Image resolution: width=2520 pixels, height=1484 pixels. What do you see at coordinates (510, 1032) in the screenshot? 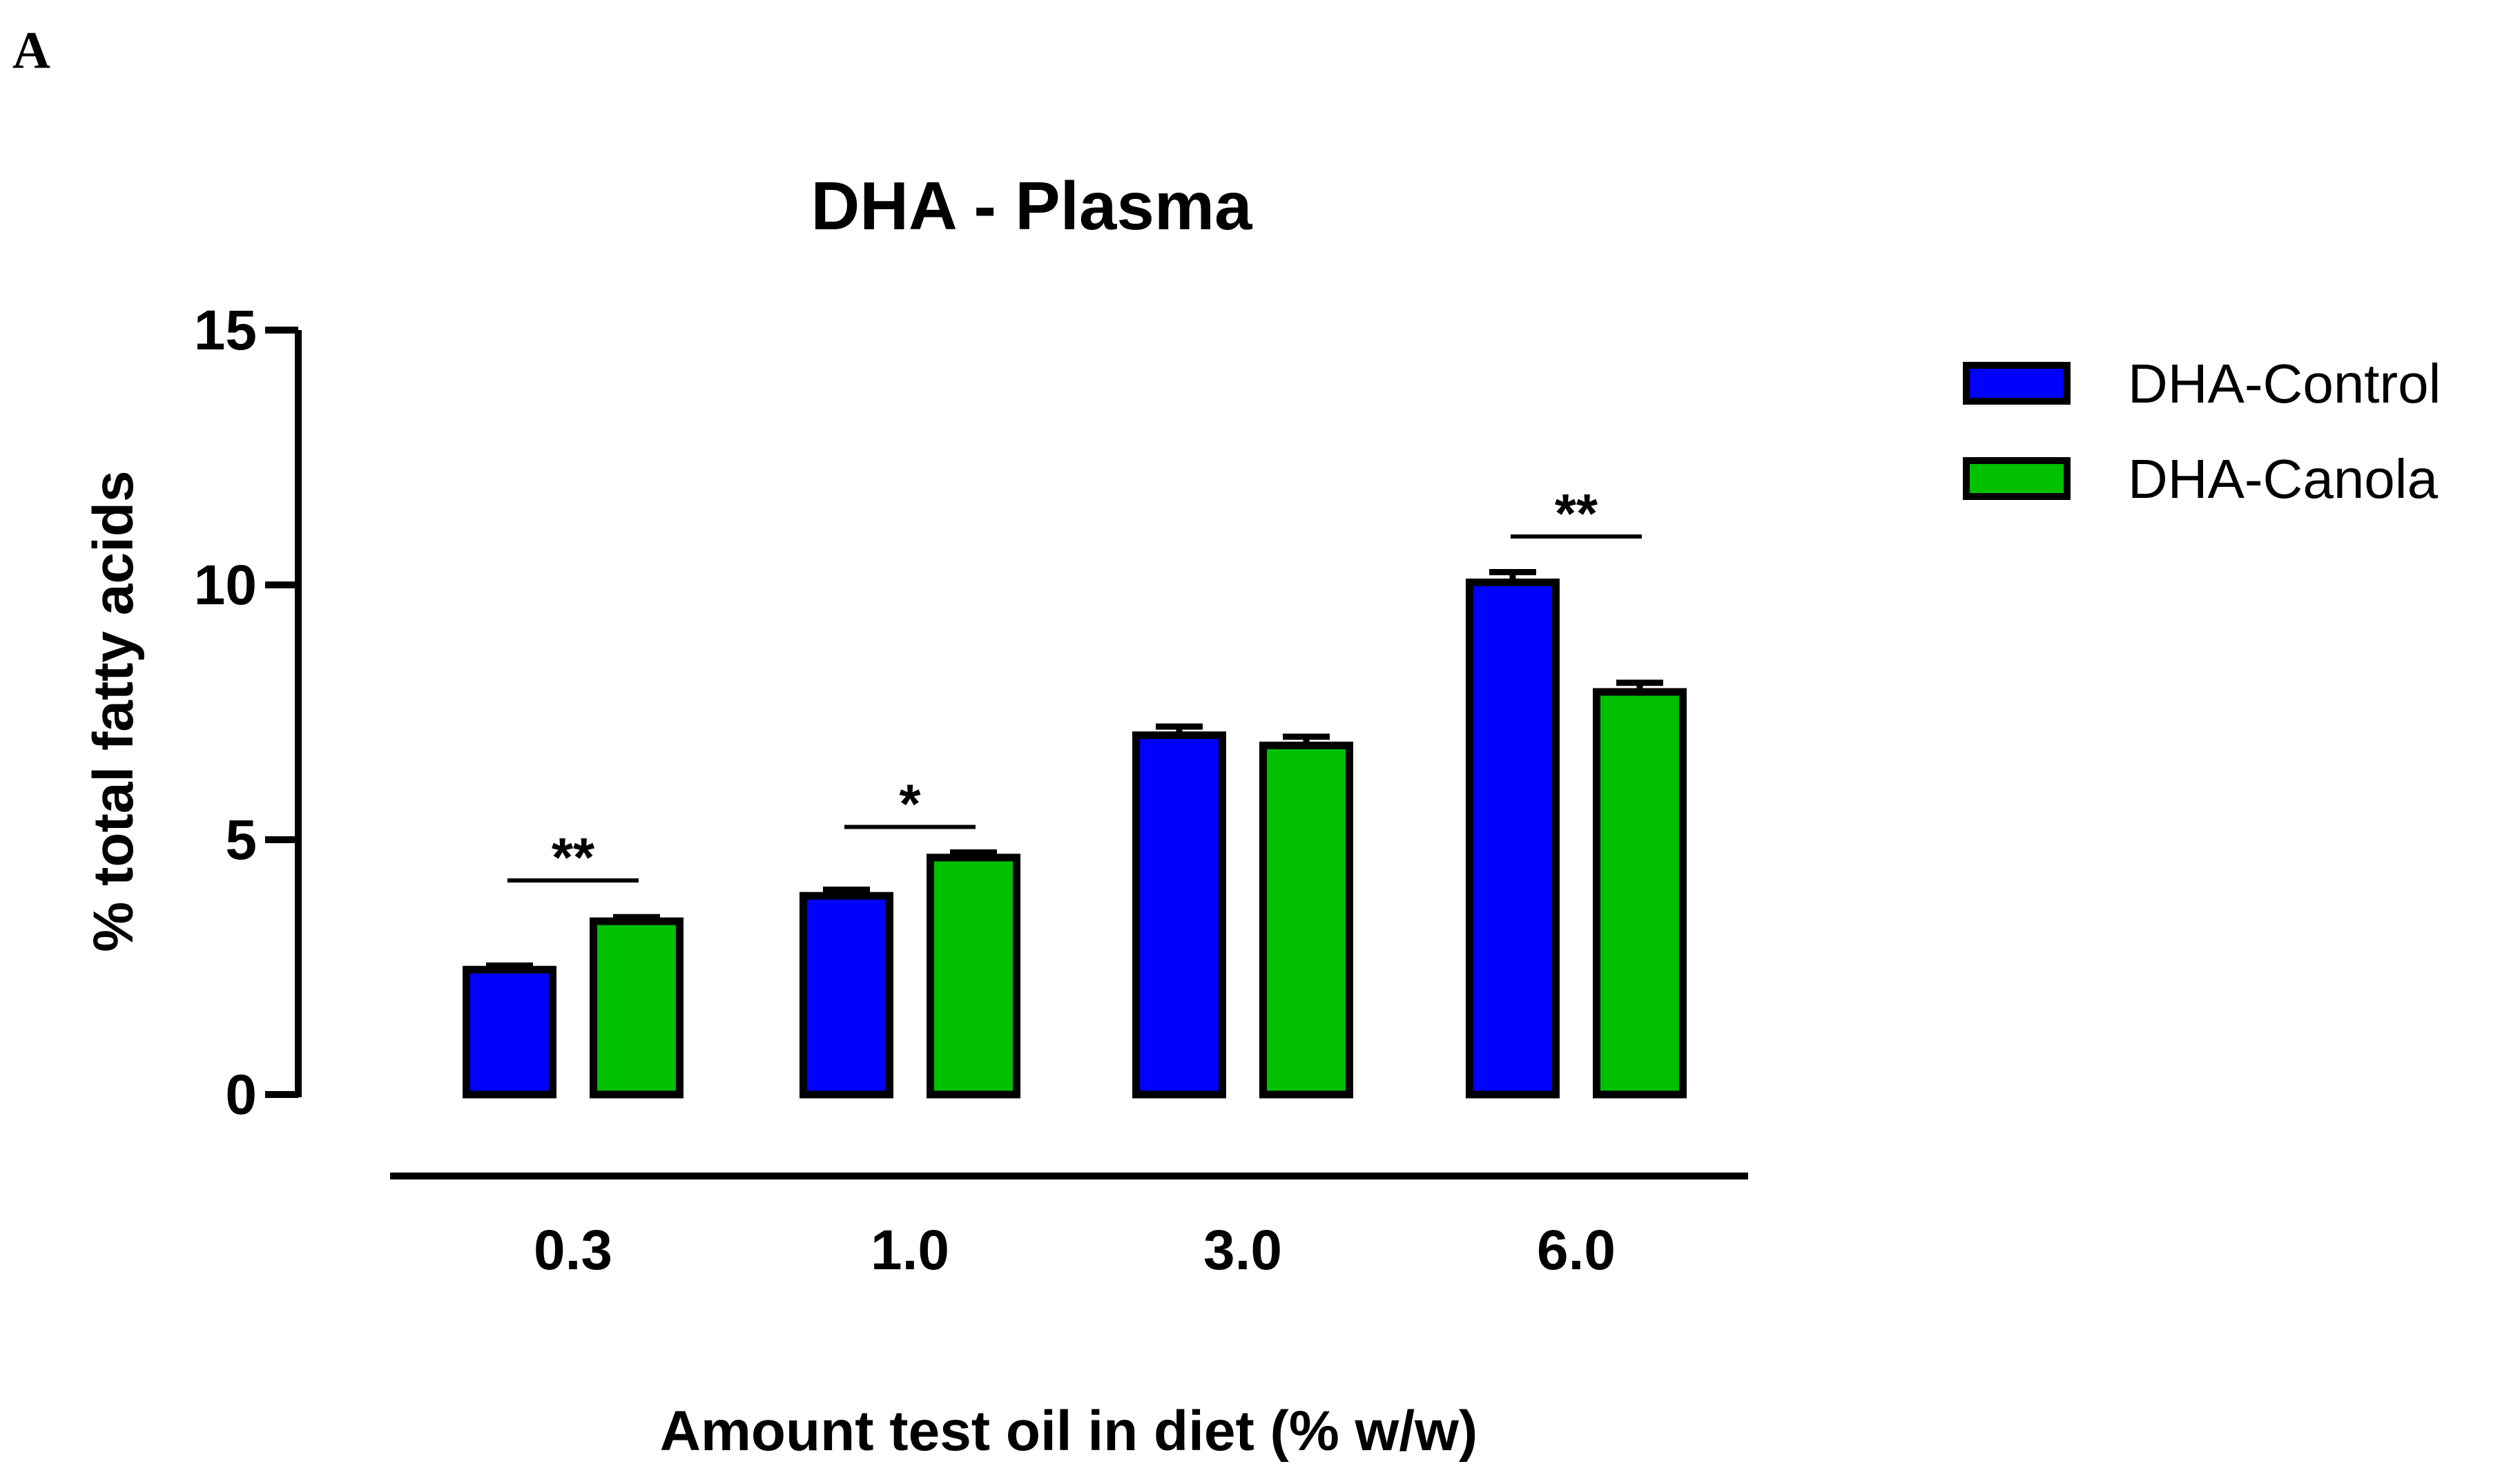
I see `bar-dha-control-0.3` at bounding box center [510, 1032].